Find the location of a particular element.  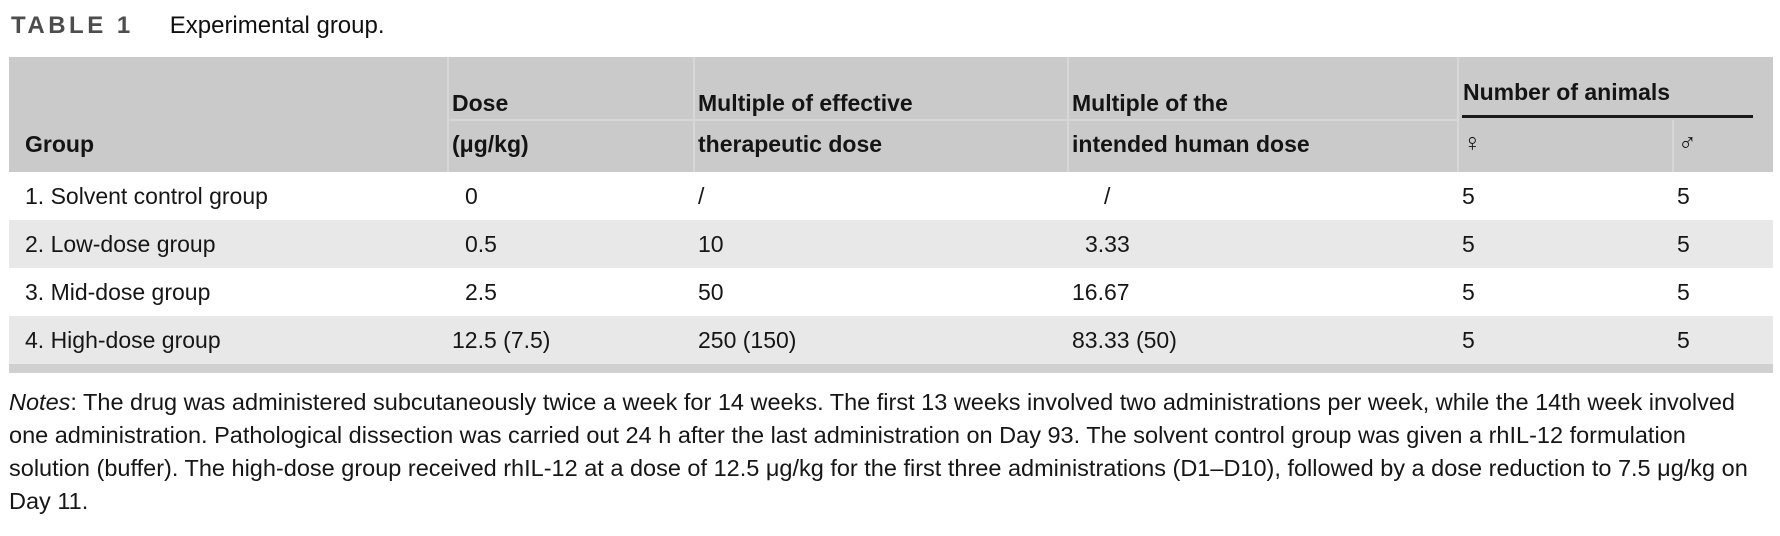

table-row-low-dose: 2. Low-dose group 0.5 10 3.33 5 5 is located at coordinates (891, 244).